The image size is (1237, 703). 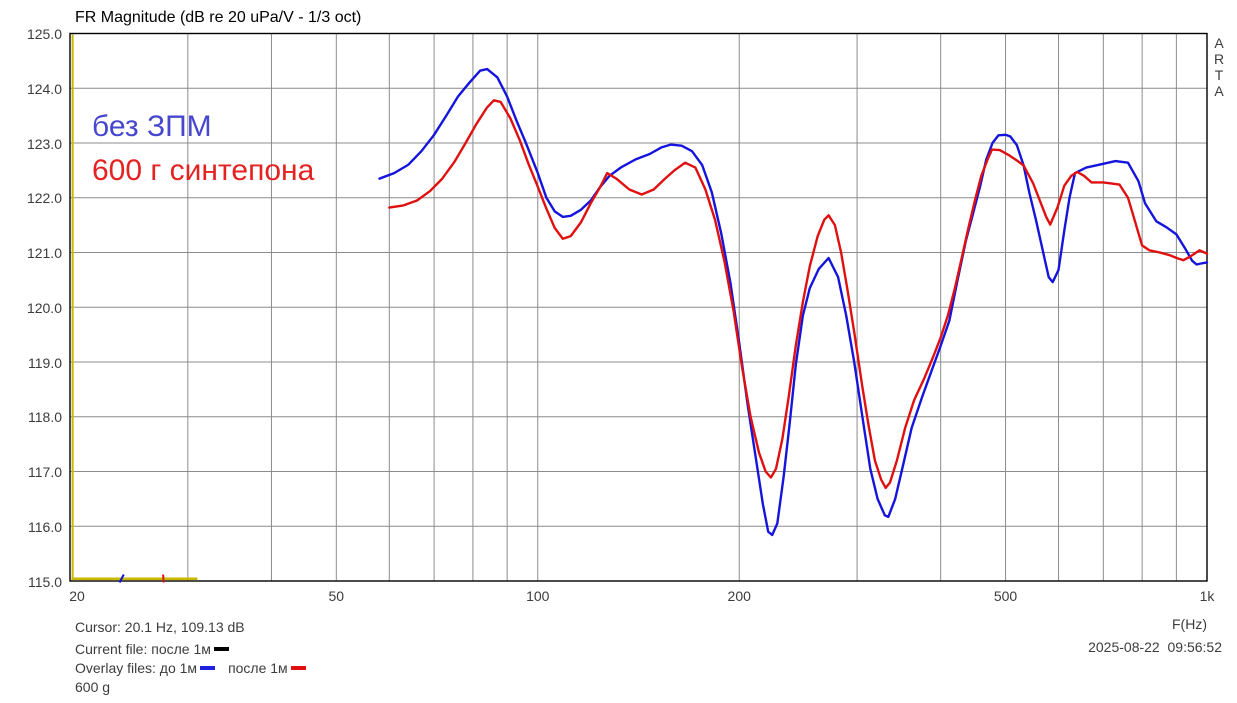 What do you see at coordinates (45, 472) in the screenshot?
I see `y-tick-label: 117.0` at bounding box center [45, 472].